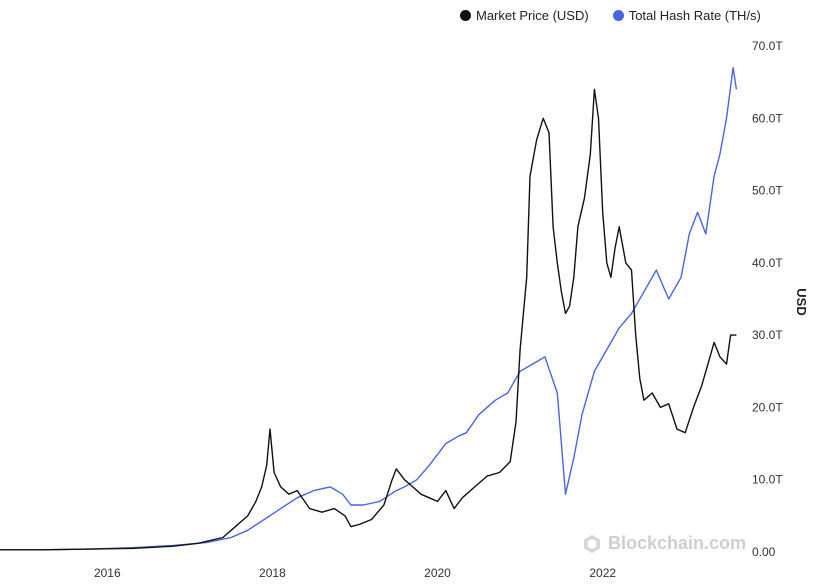 The image size is (816, 585). I want to click on y-tick-label: 10.0T, so click(767, 480).